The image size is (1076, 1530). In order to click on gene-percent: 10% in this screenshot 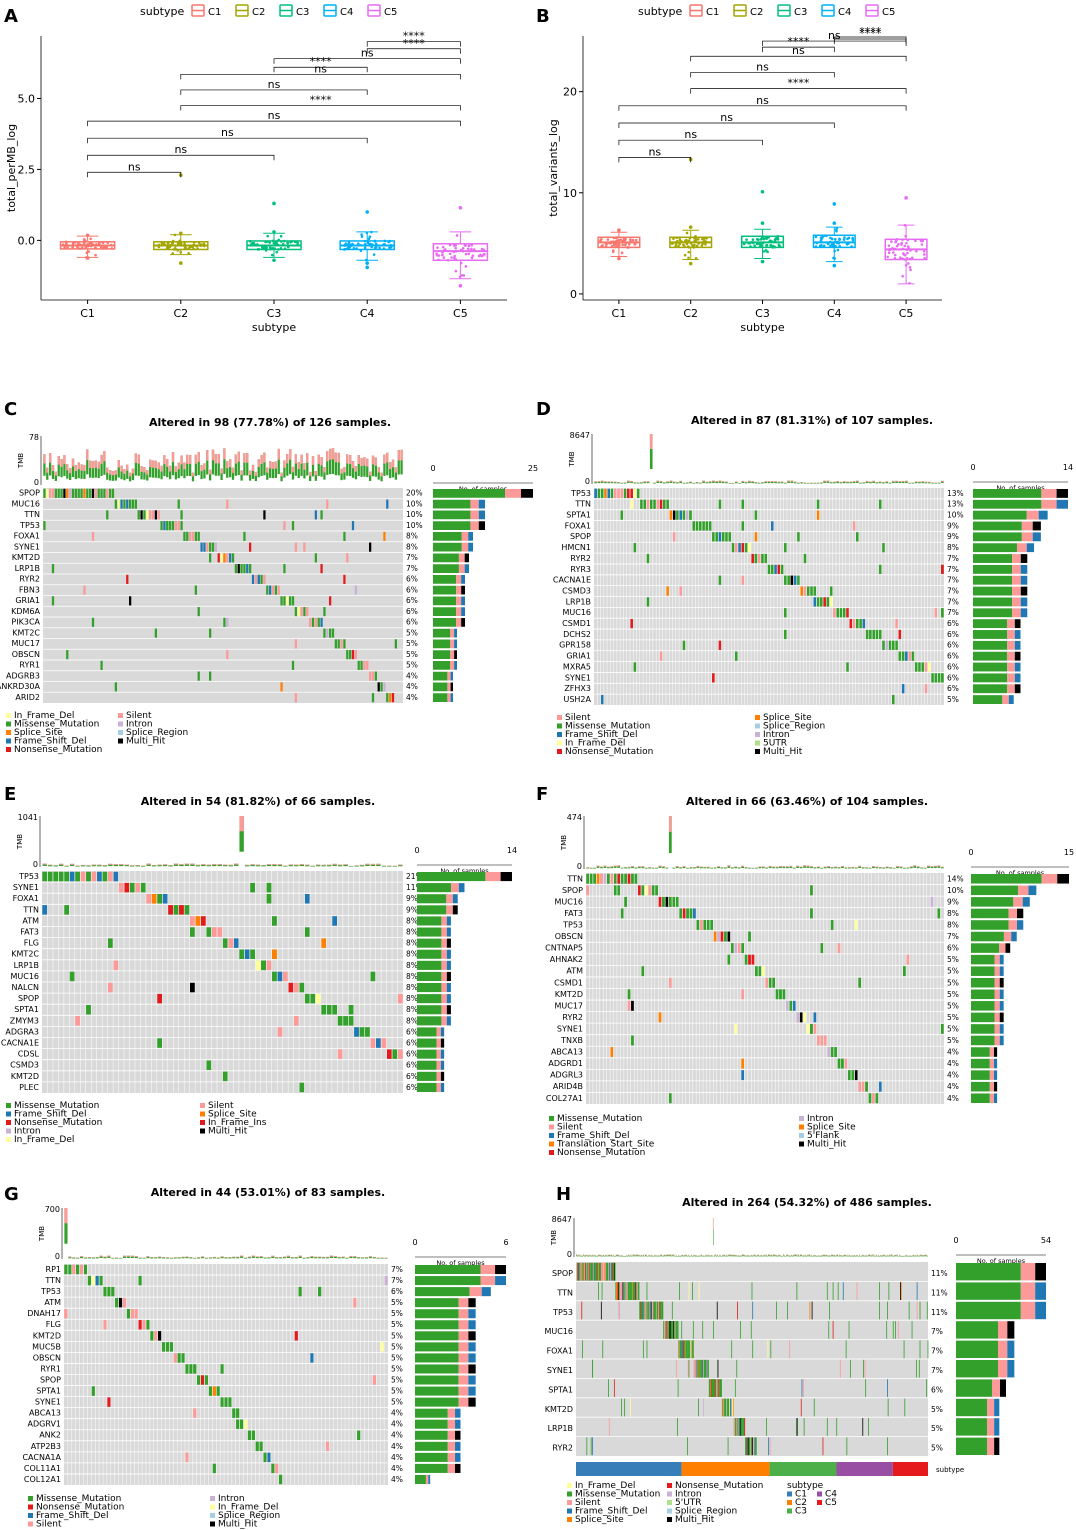, I will do `click(414, 514)`.